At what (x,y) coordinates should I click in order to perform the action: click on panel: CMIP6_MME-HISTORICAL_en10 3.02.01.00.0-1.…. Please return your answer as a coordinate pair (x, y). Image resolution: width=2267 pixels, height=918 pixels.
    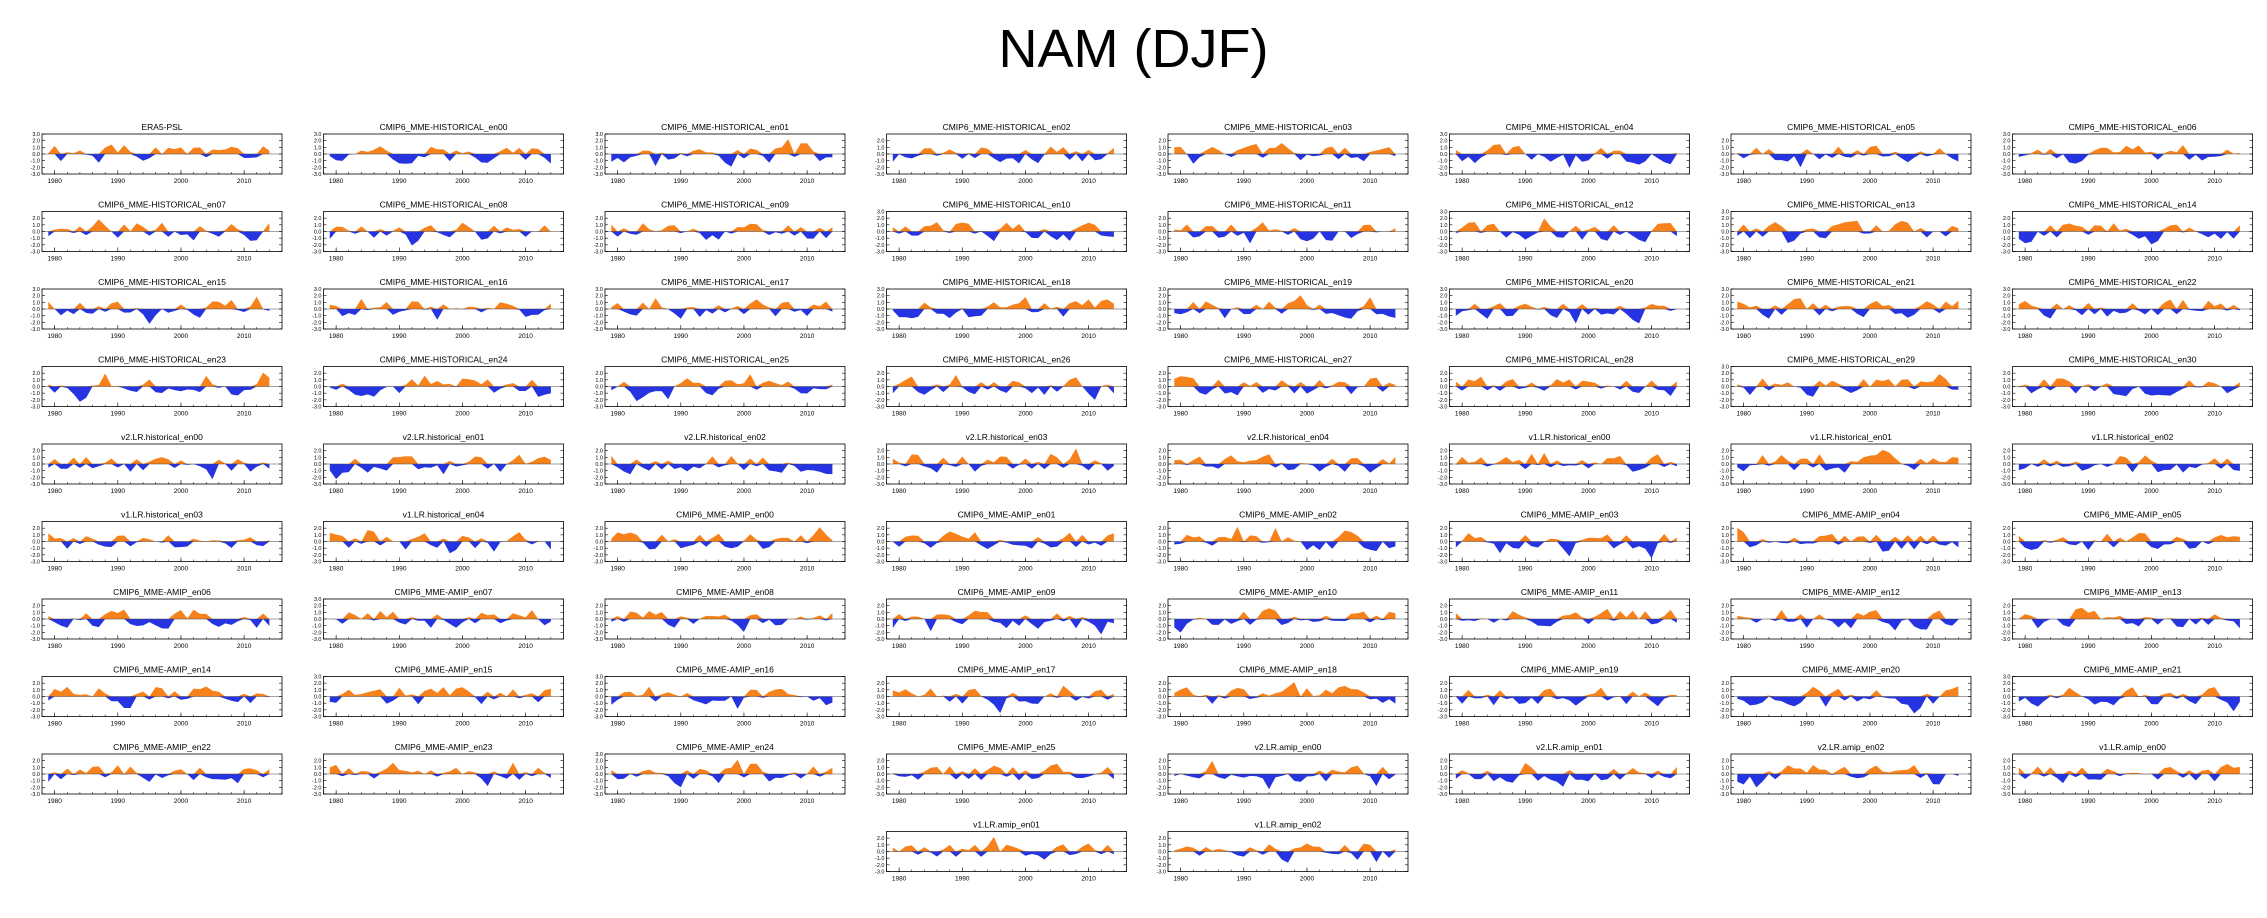
    Looking at the image, I should click on (1001, 231).